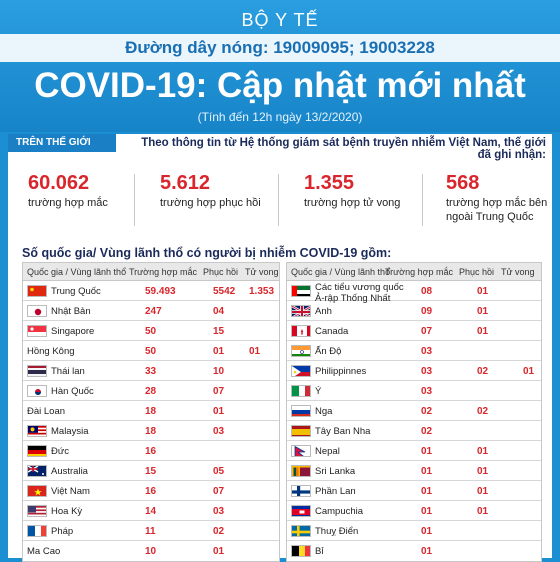  I want to click on col-deaths: Tử vong, so click(518, 272).